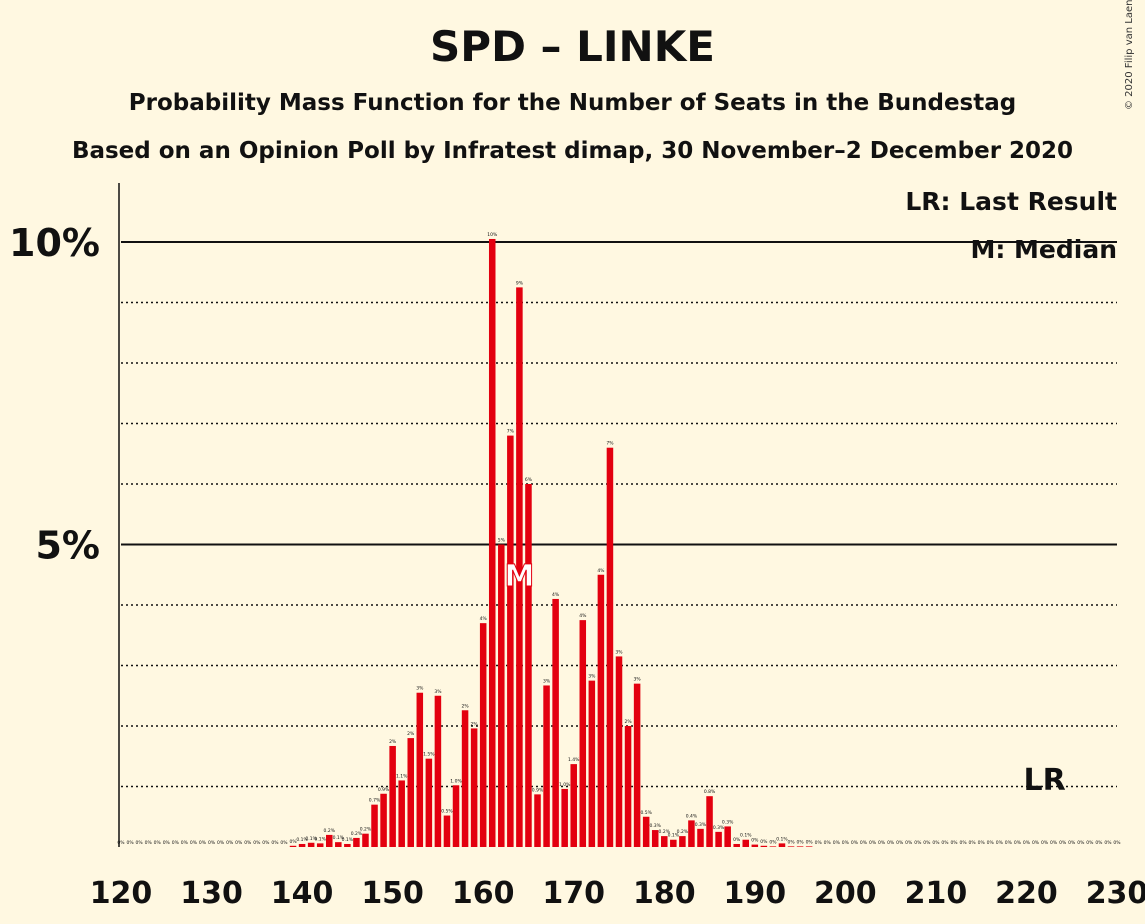  What do you see at coordinates (492, 235) in the screenshot?
I see `bar-value-label: 10%` at bounding box center [492, 235].